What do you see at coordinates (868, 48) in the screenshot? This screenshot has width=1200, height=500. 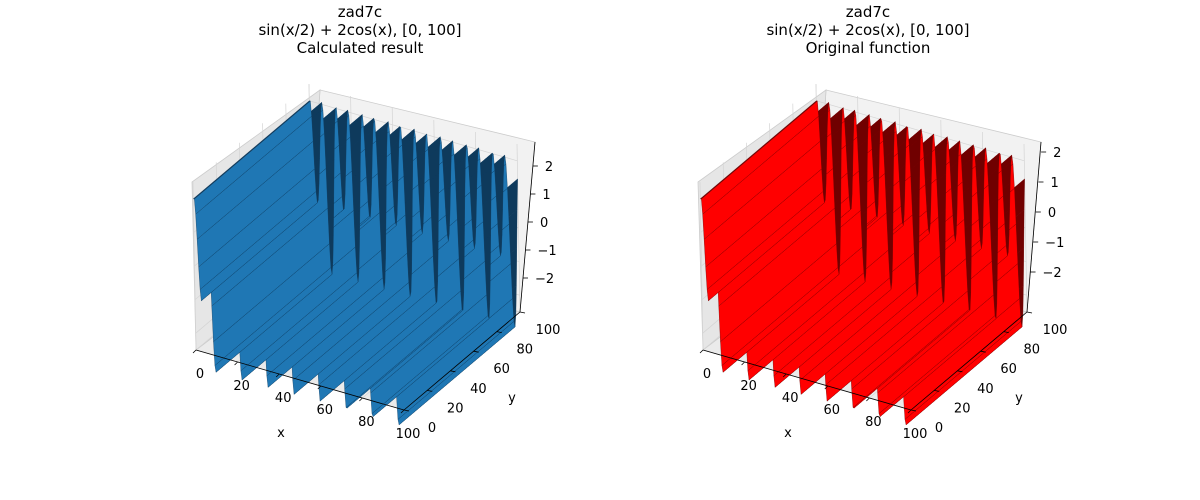 I see `subplot-title-line-3: Original function` at bounding box center [868, 48].